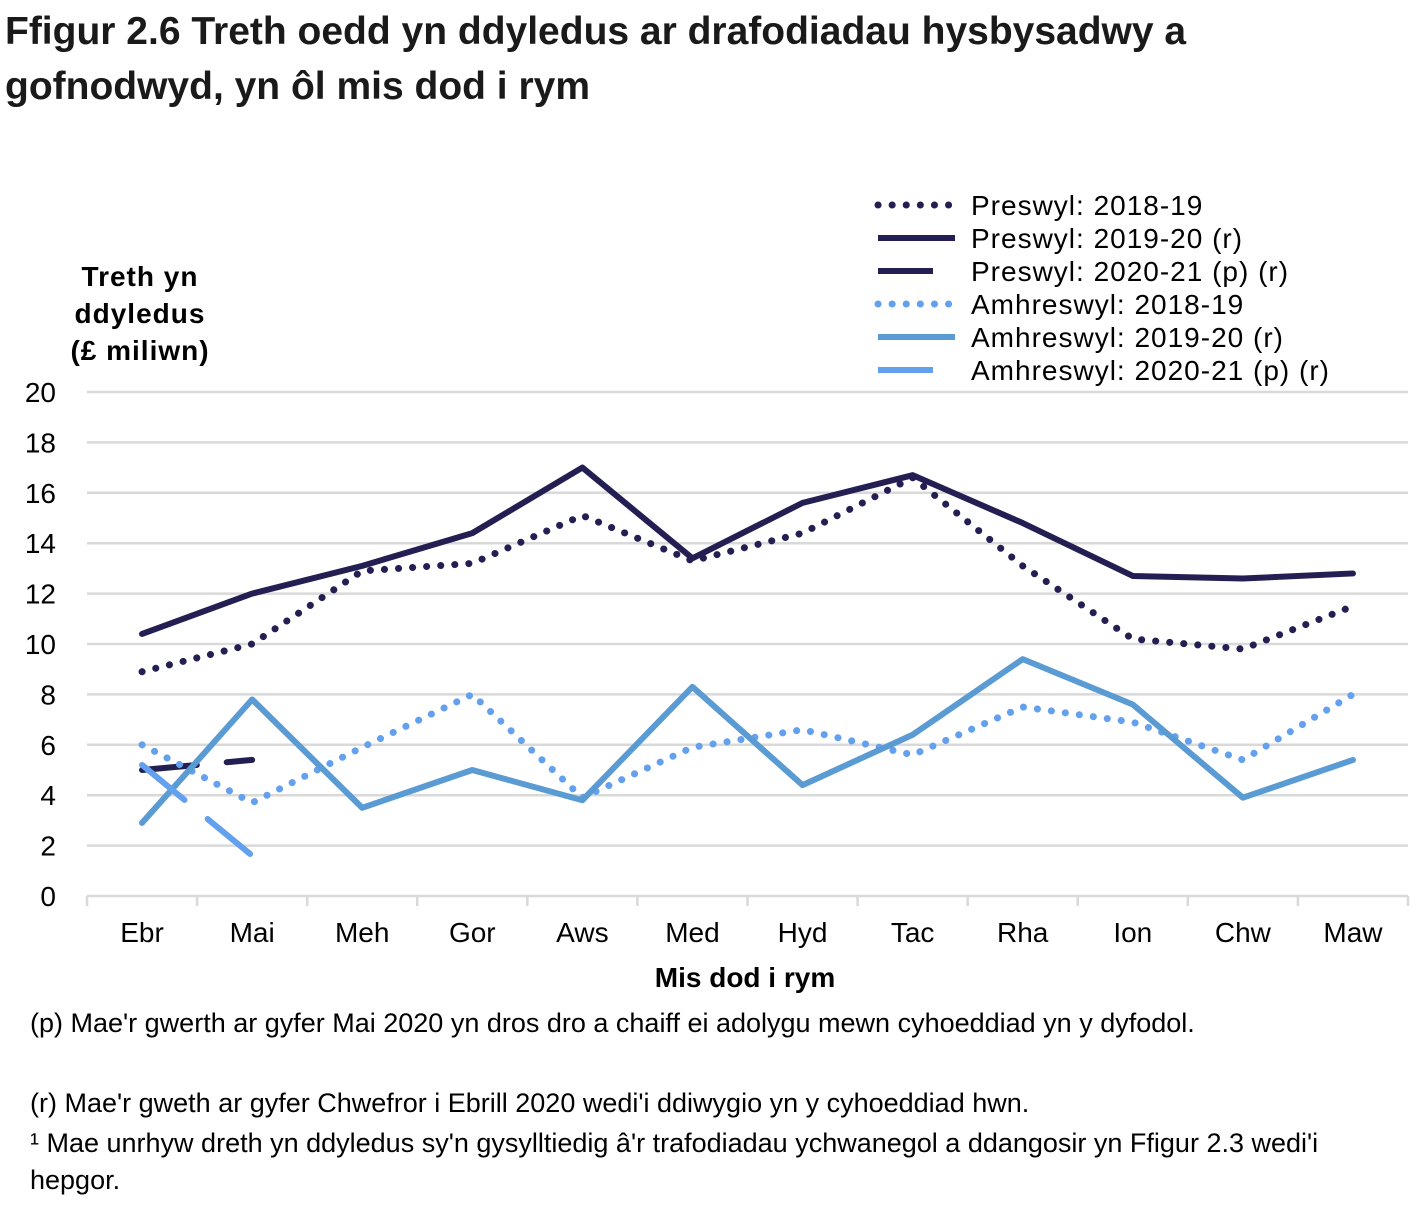  What do you see at coordinates (745, 977) in the screenshot?
I see `x-axis-label: Mis dod i rym` at bounding box center [745, 977].